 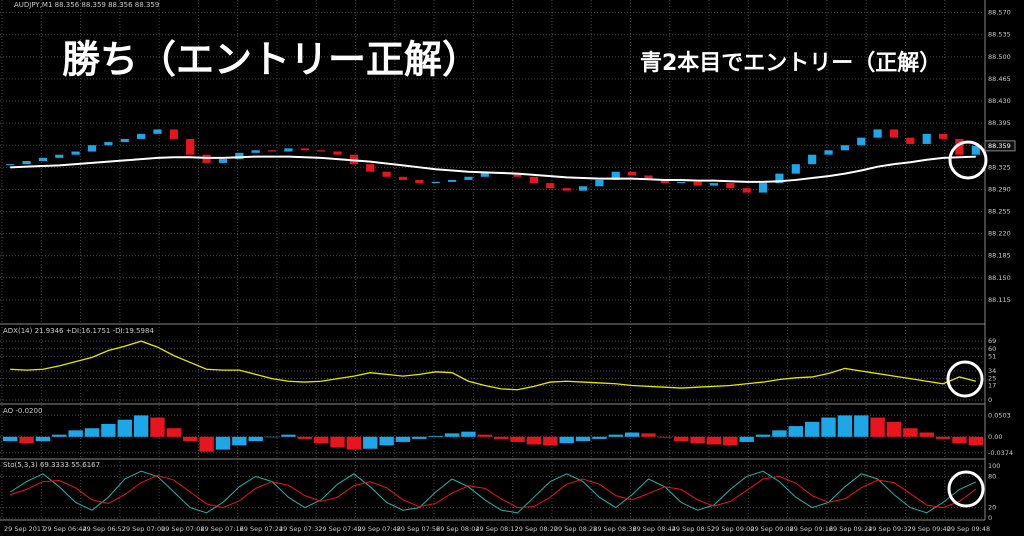 What do you see at coordinates (790, 63) in the screenshot?
I see `subtitle: 青2本目でエントリー（正解）` at bounding box center [790, 63].